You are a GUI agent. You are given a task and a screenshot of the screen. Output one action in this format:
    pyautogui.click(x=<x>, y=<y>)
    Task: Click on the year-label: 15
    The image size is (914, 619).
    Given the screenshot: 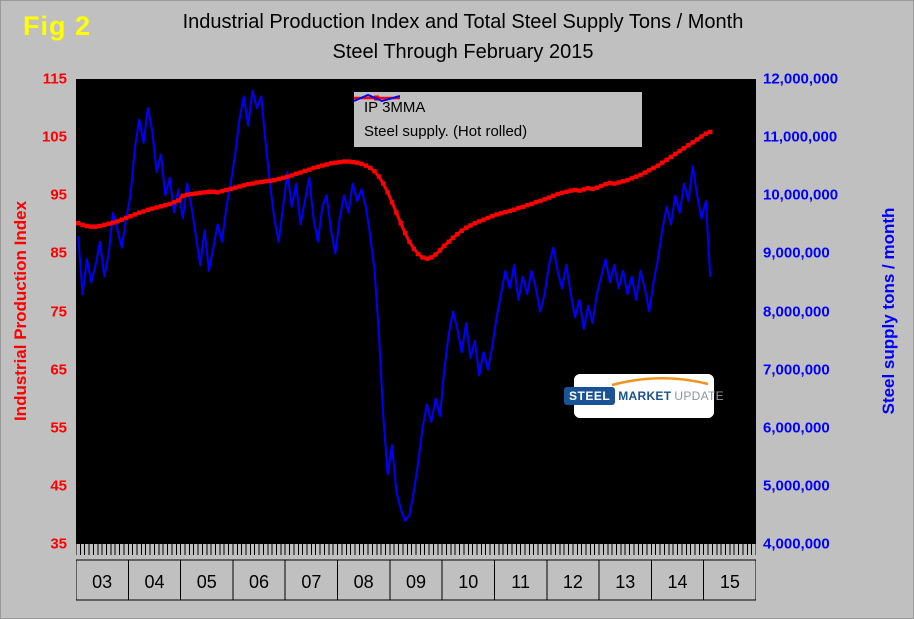 What is the action you would take?
    pyautogui.click(x=729, y=582)
    